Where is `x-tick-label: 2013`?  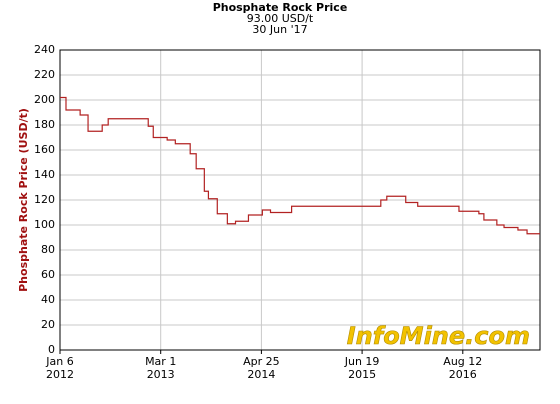 x-tick-label: 2013 is located at coordinates (161, 374).